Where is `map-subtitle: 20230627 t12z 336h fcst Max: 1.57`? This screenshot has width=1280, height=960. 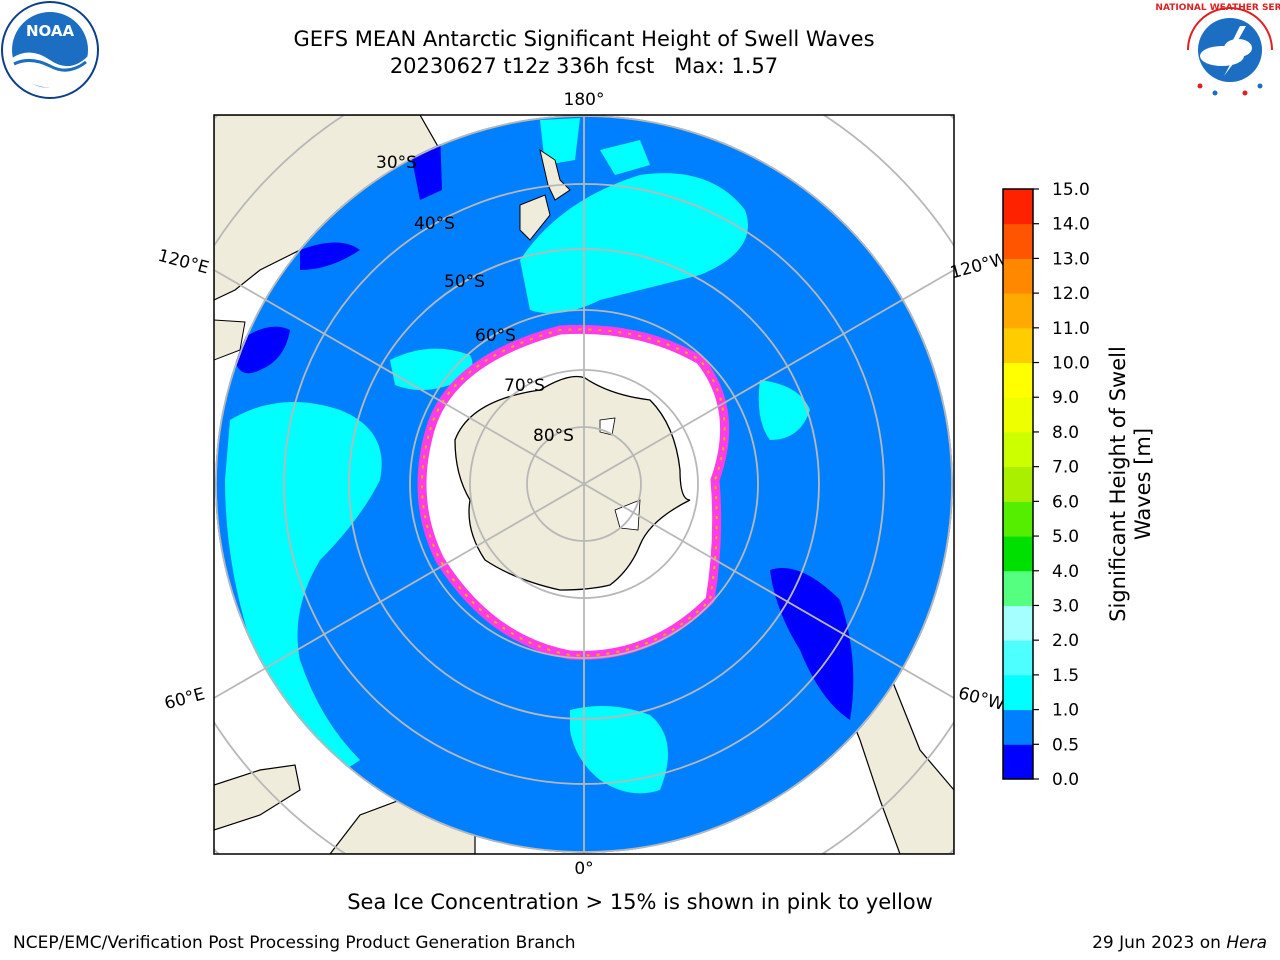 map-subtitle: 20230627 t12z 336h fcst Max: 1.57 is located at coordinates (584, 66).